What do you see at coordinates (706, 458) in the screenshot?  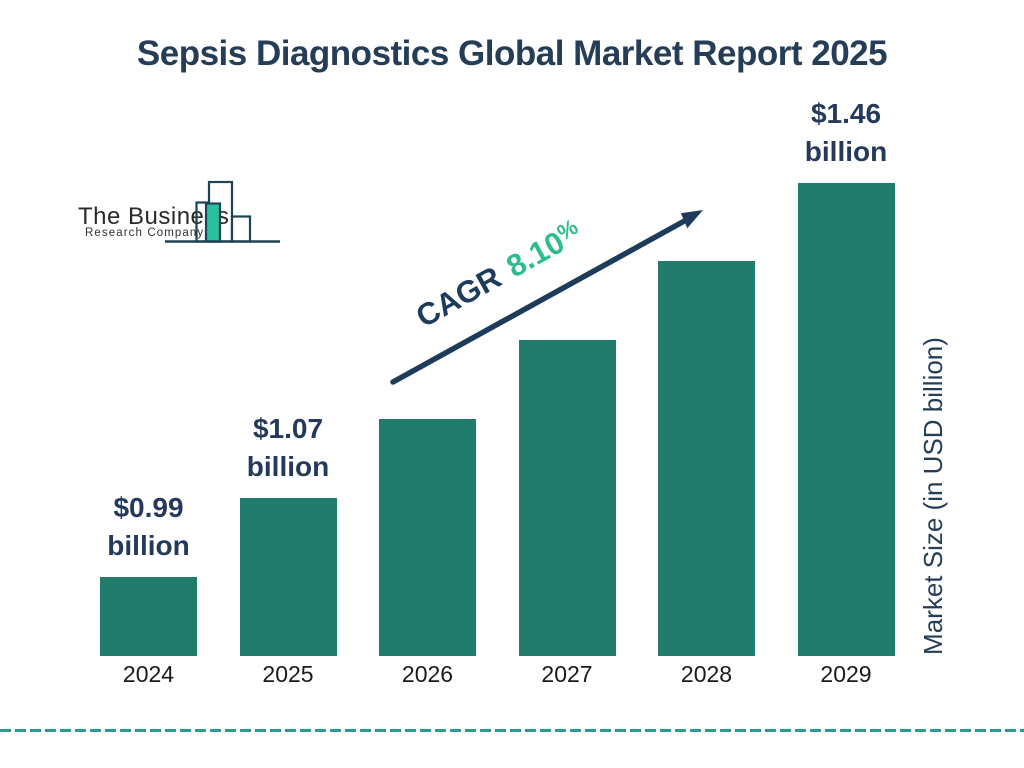 I see `bar-2028` at bounding box center [706, 458].